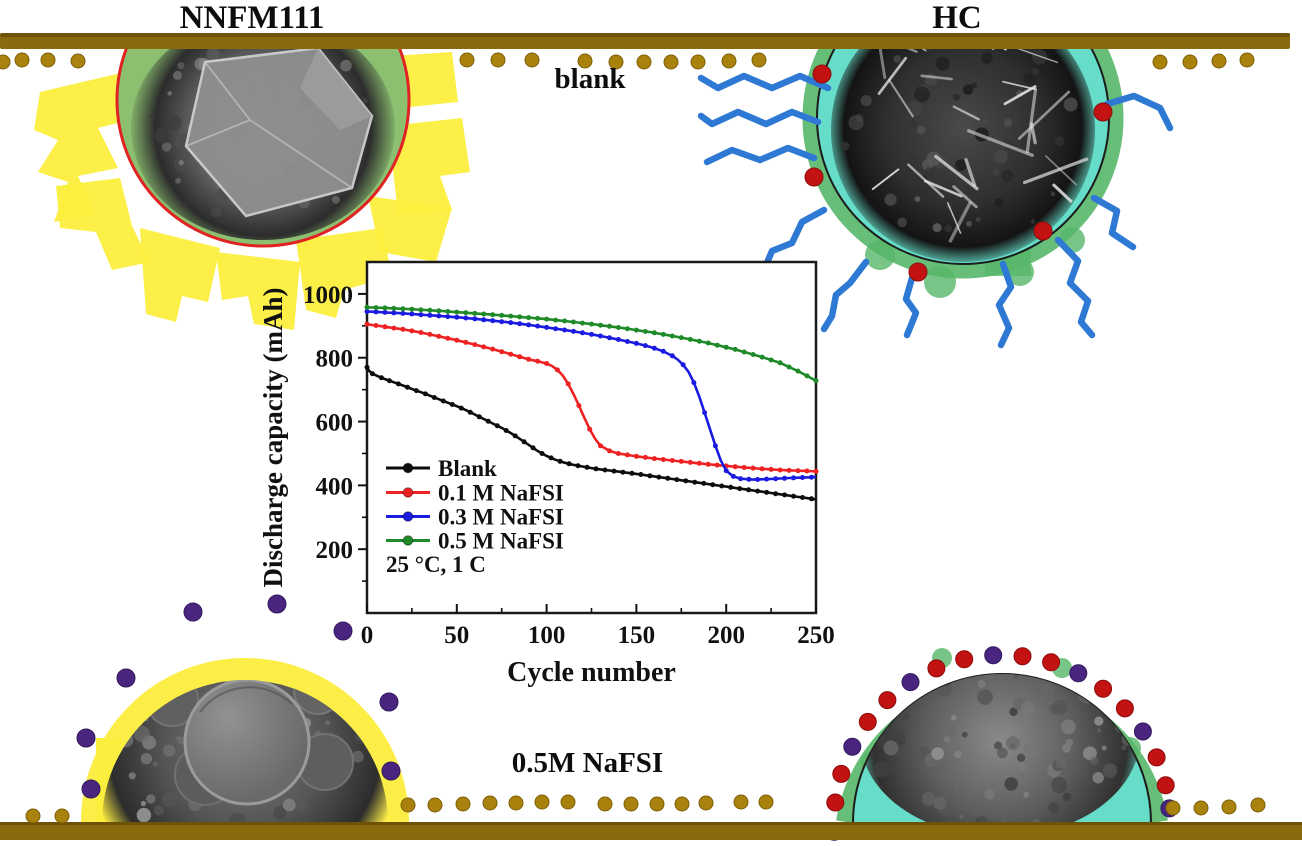 This screenshot has height=846, width=1302. What do you see at coordinates (367, 635) in the screenshot?
I see `x-tick-label: 0` at bounding box center [367, 635].